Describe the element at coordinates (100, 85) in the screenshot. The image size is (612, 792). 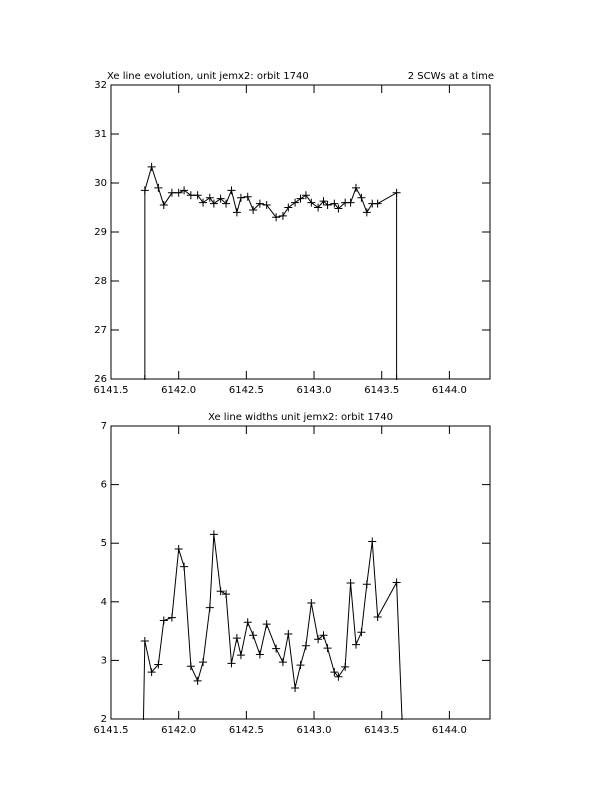
I see `y-tick-label: 32` at that location.